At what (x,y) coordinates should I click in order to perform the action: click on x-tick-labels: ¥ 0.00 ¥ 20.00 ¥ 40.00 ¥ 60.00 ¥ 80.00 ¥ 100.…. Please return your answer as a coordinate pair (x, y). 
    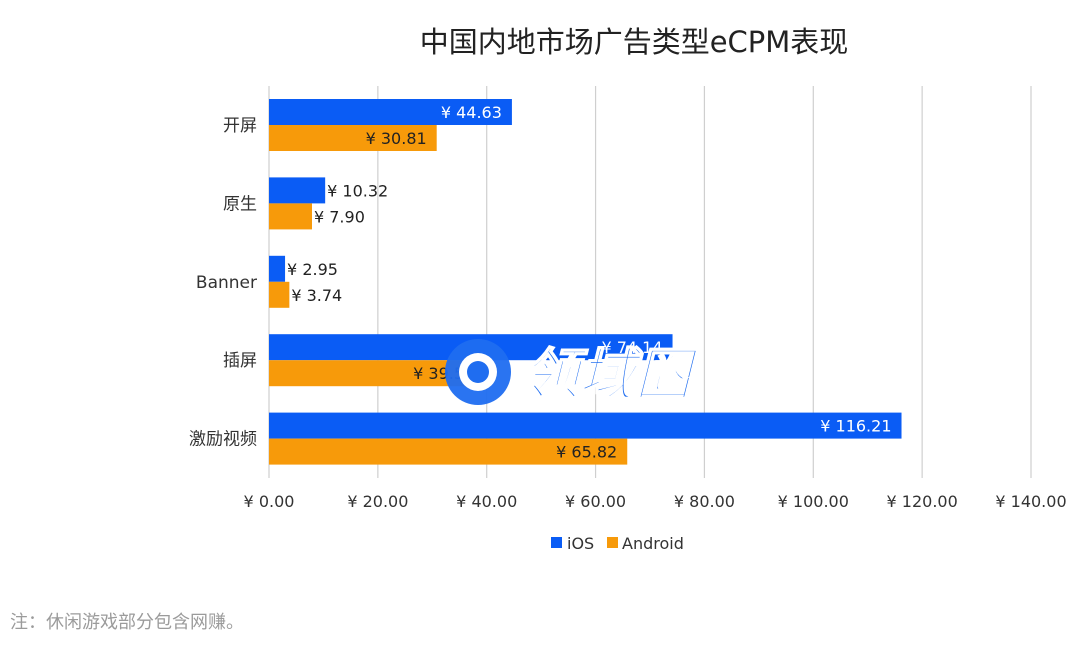
    Looking at the image, I should click on (655, 501).